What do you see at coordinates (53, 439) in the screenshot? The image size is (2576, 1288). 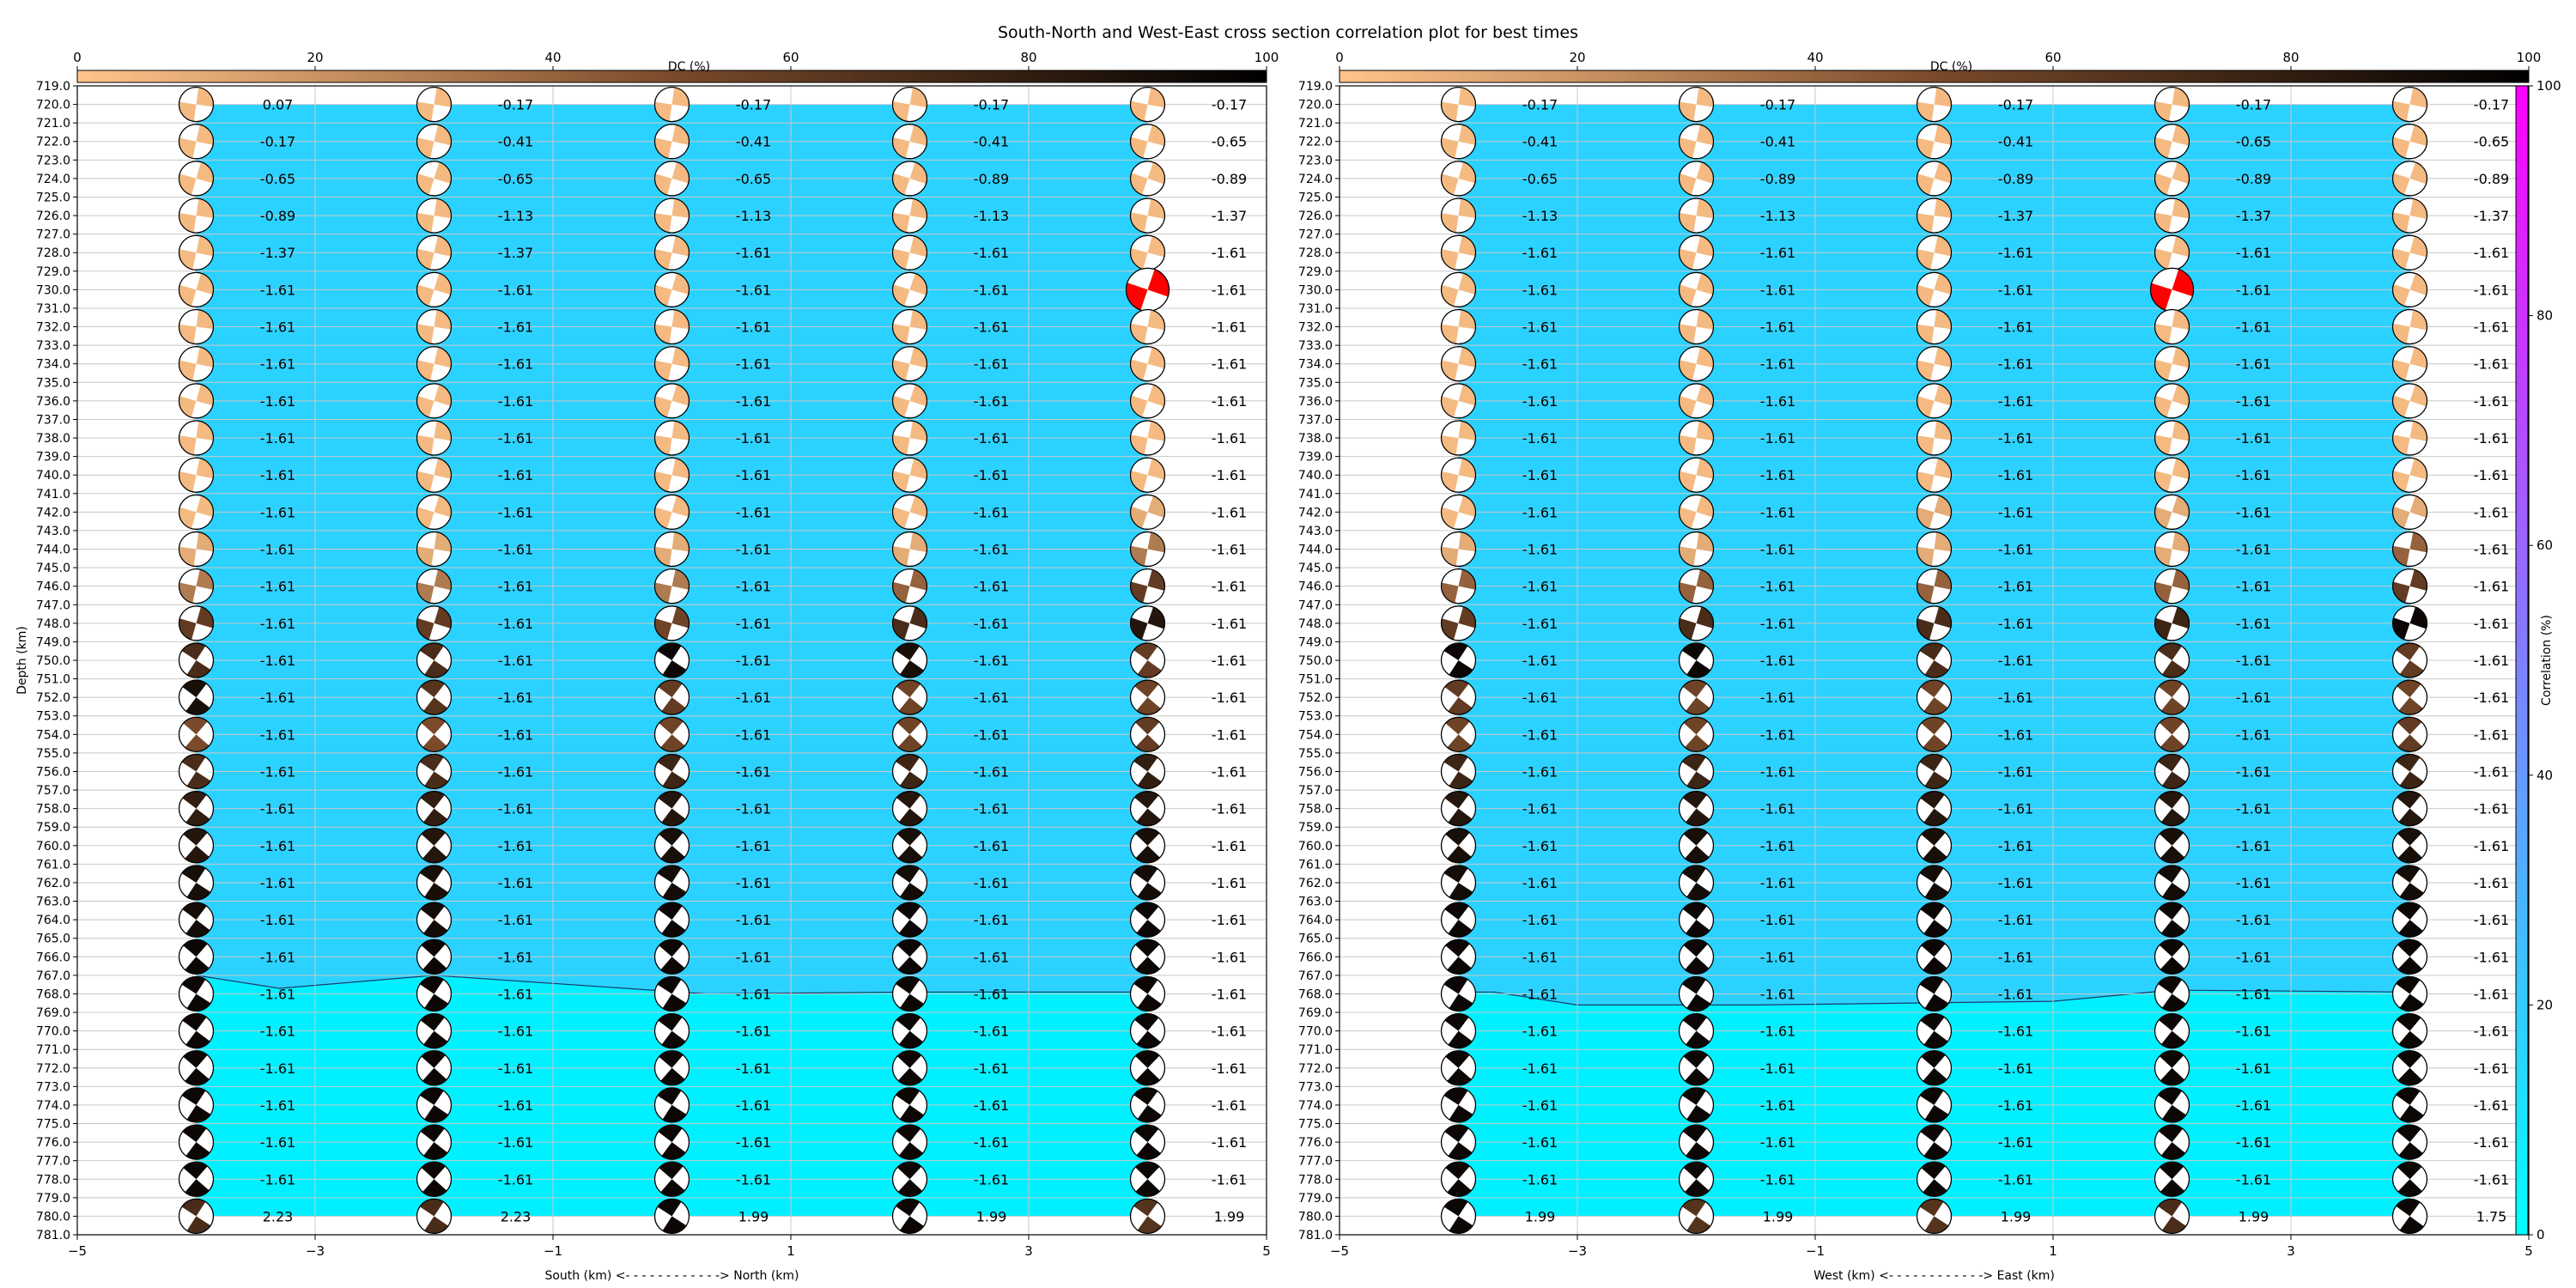 I see `y-tick-label: 738.0` at bounding box center [53, 439].